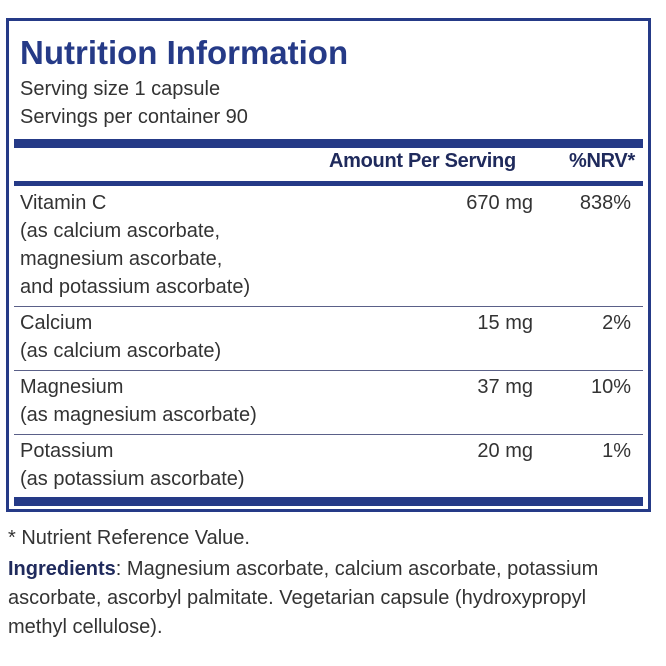 The image size is (666, 666). I want to click on nutrient-nrv: 2%, so click(616, 323).